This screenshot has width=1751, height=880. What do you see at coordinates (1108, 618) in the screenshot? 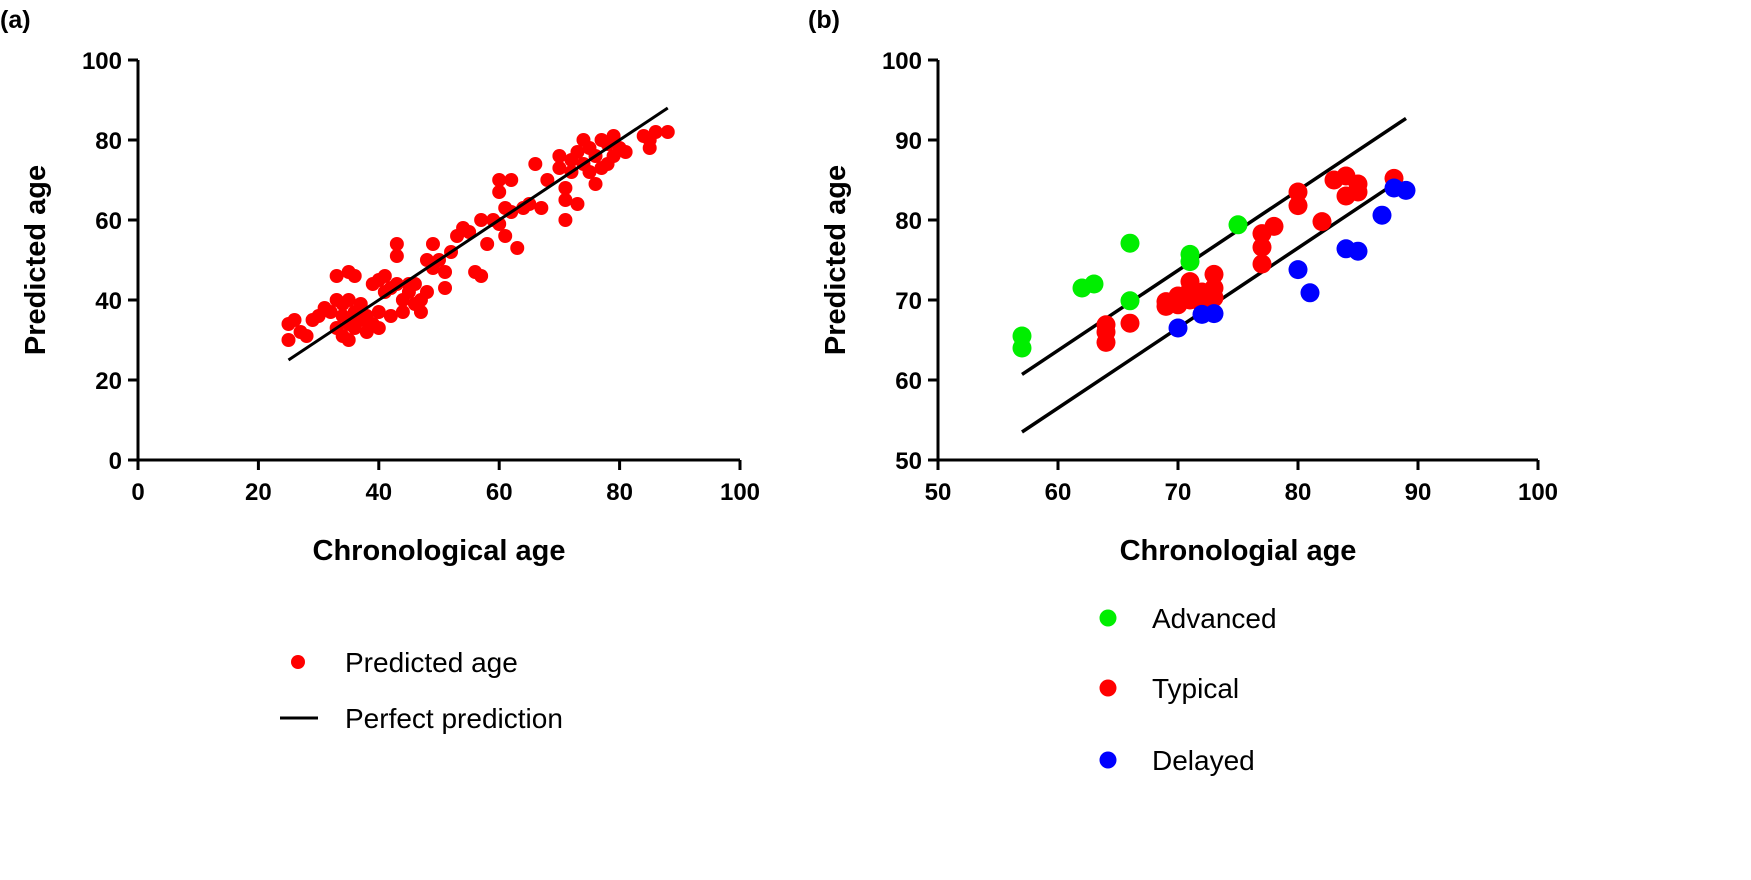
I see `legend-marker-advanced` at bounding box center [1108, 618].